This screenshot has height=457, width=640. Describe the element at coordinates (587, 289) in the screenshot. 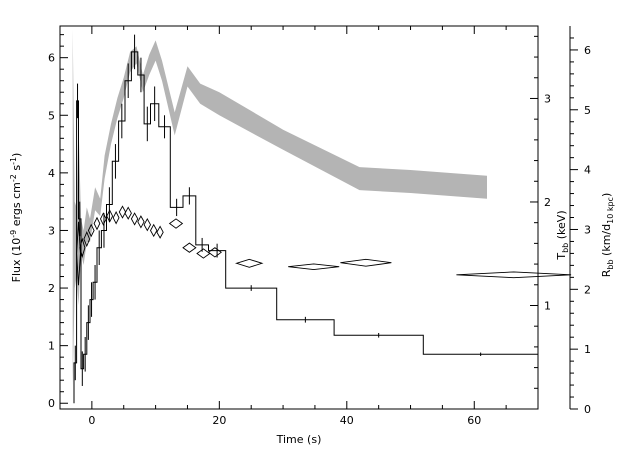

I see `radius-tick-label: 2` at that location.